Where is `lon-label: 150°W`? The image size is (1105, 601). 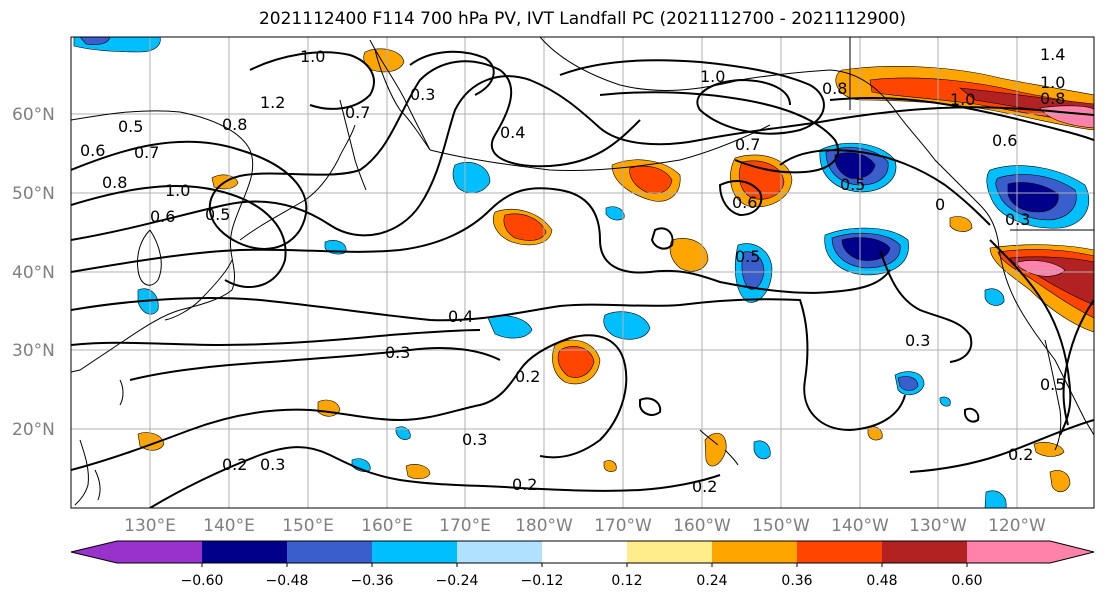
lon-label: 150°W is located at coordinates (781, 526).